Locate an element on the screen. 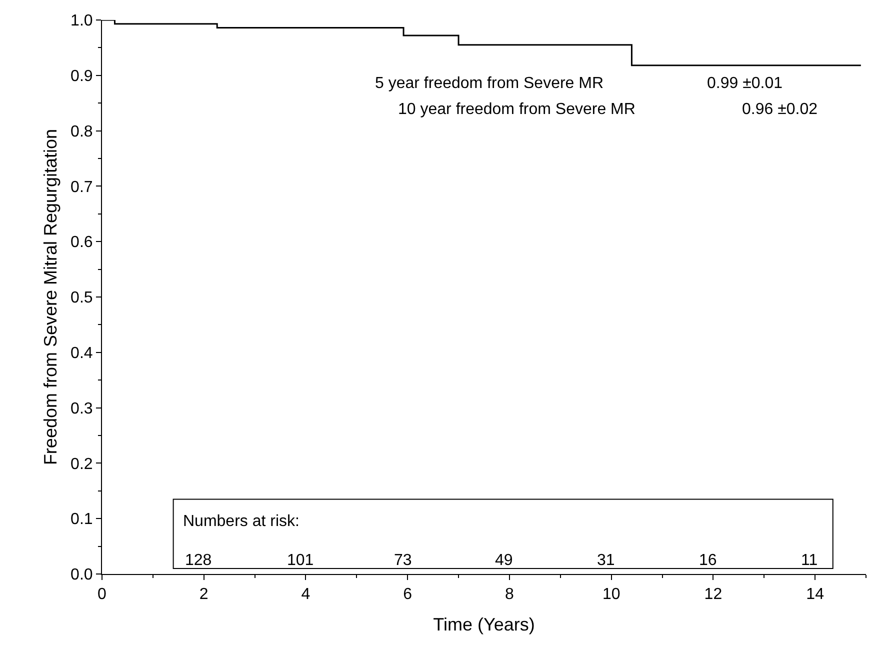  x-tick-label: 2 is located at coordinates (203, 595).